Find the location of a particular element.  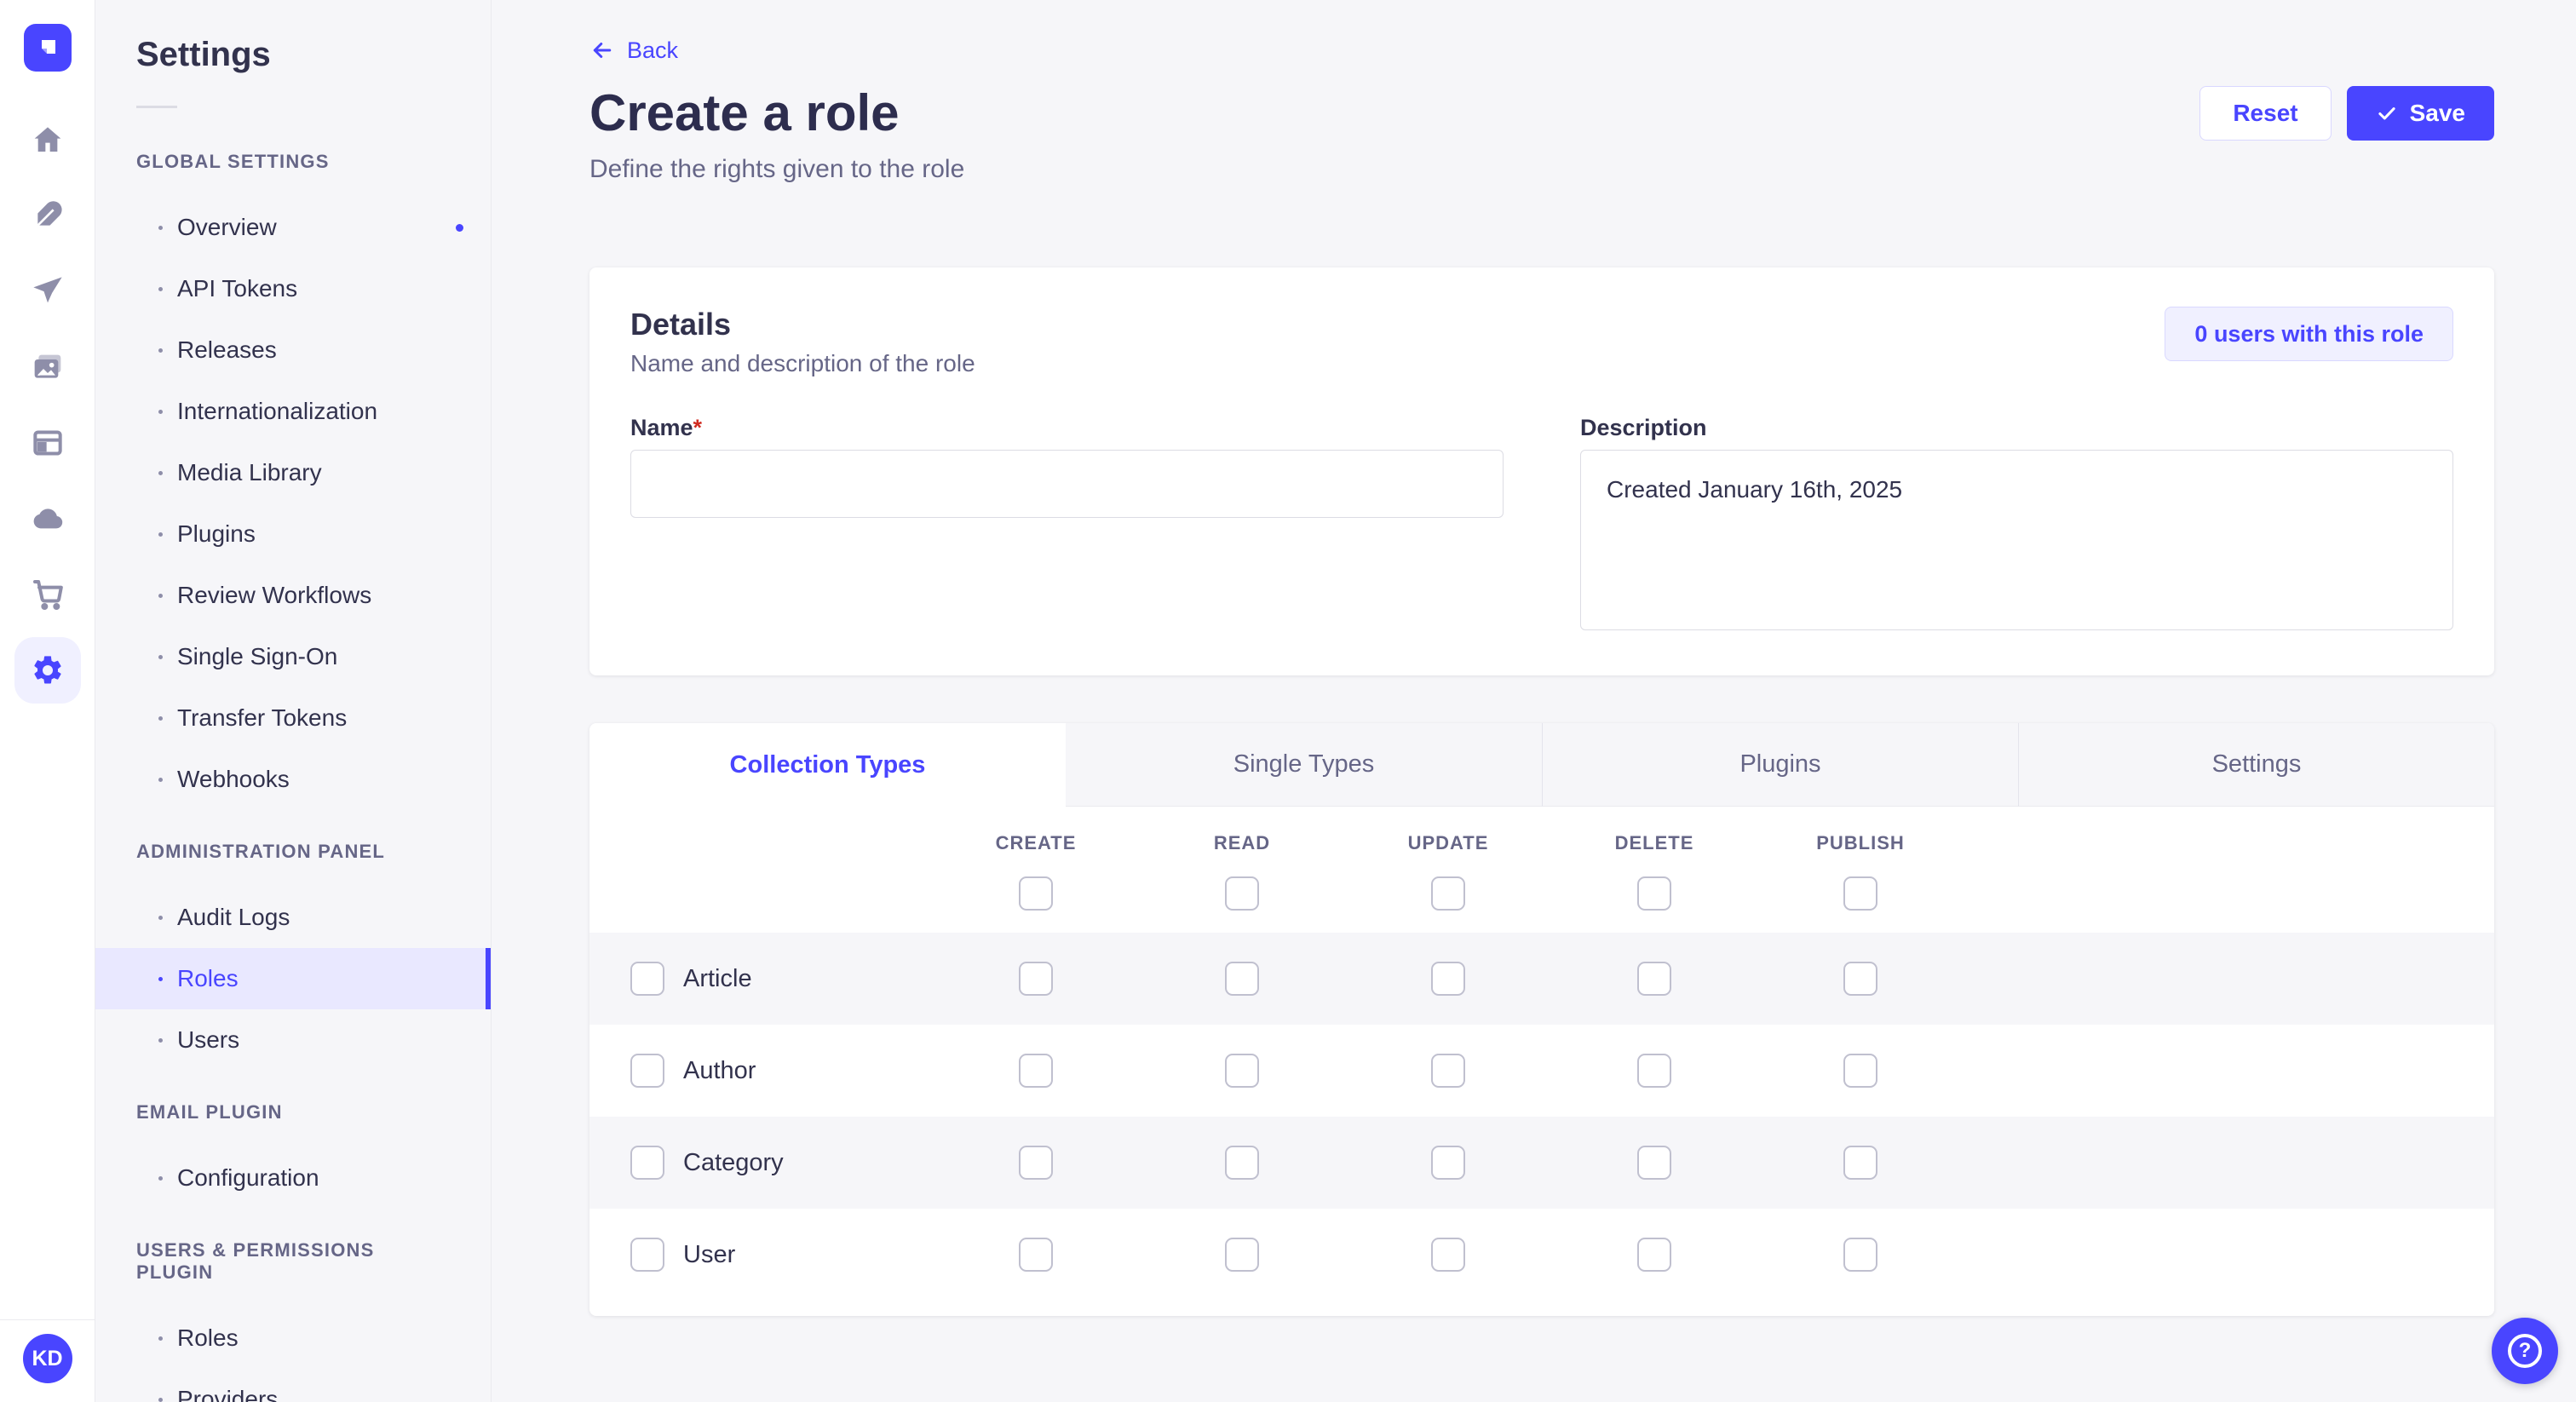

article-publish-checkbox is located at coordinates (1860, 979).